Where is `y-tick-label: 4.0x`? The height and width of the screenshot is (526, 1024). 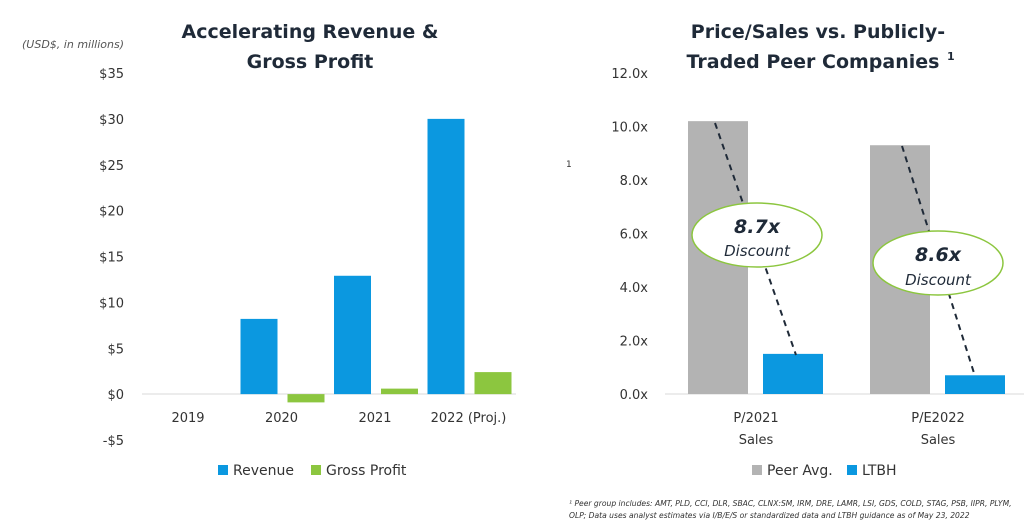
y-tick-label: 4.0x is located at coordinates (634, 288).